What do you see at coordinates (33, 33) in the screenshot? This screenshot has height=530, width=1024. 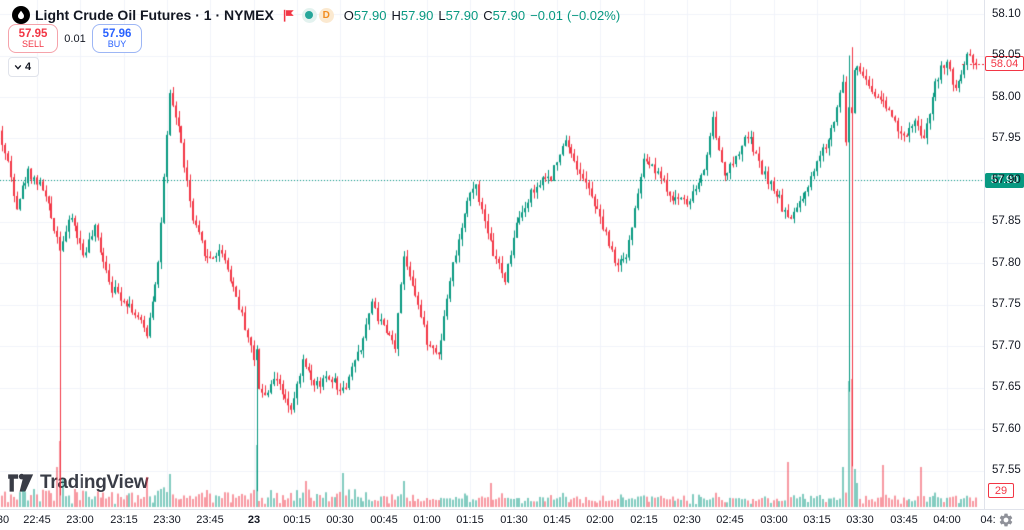 I see `sell-price: 57.95` at bounding box center [33, 33].